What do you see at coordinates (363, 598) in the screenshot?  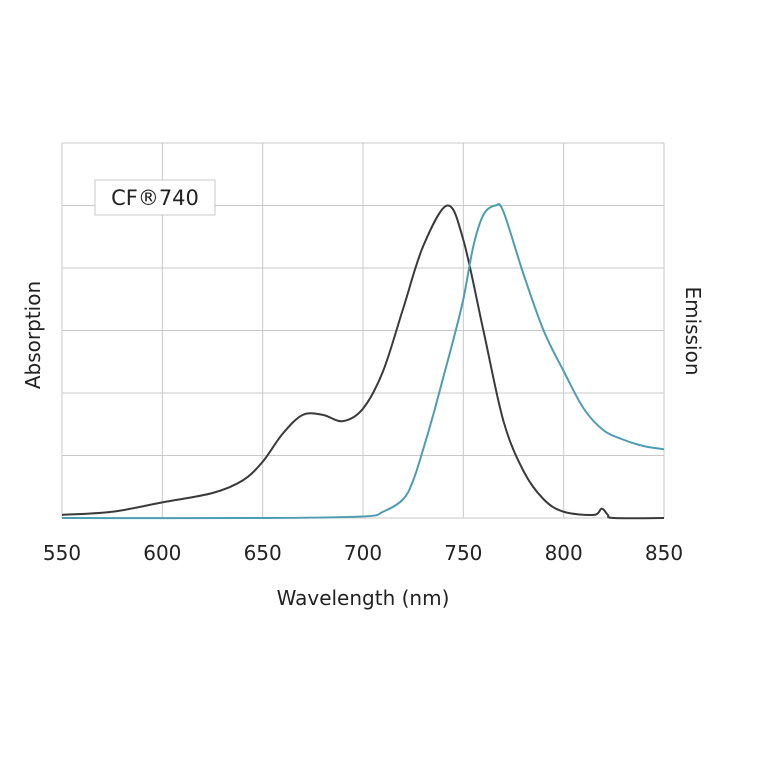 I see `x-axis-label: Wavelength (nm)` at bounding box center [363, 598].